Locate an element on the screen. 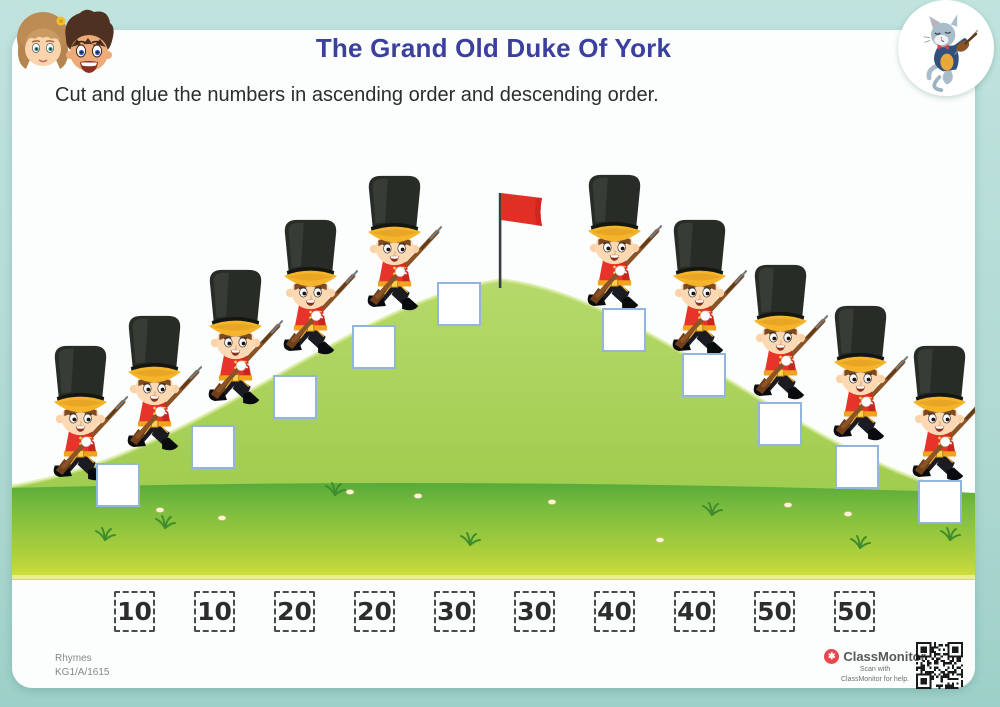 The image size is (1000, 707). footer-category: Rhymes is located at coordinates (73, 658).